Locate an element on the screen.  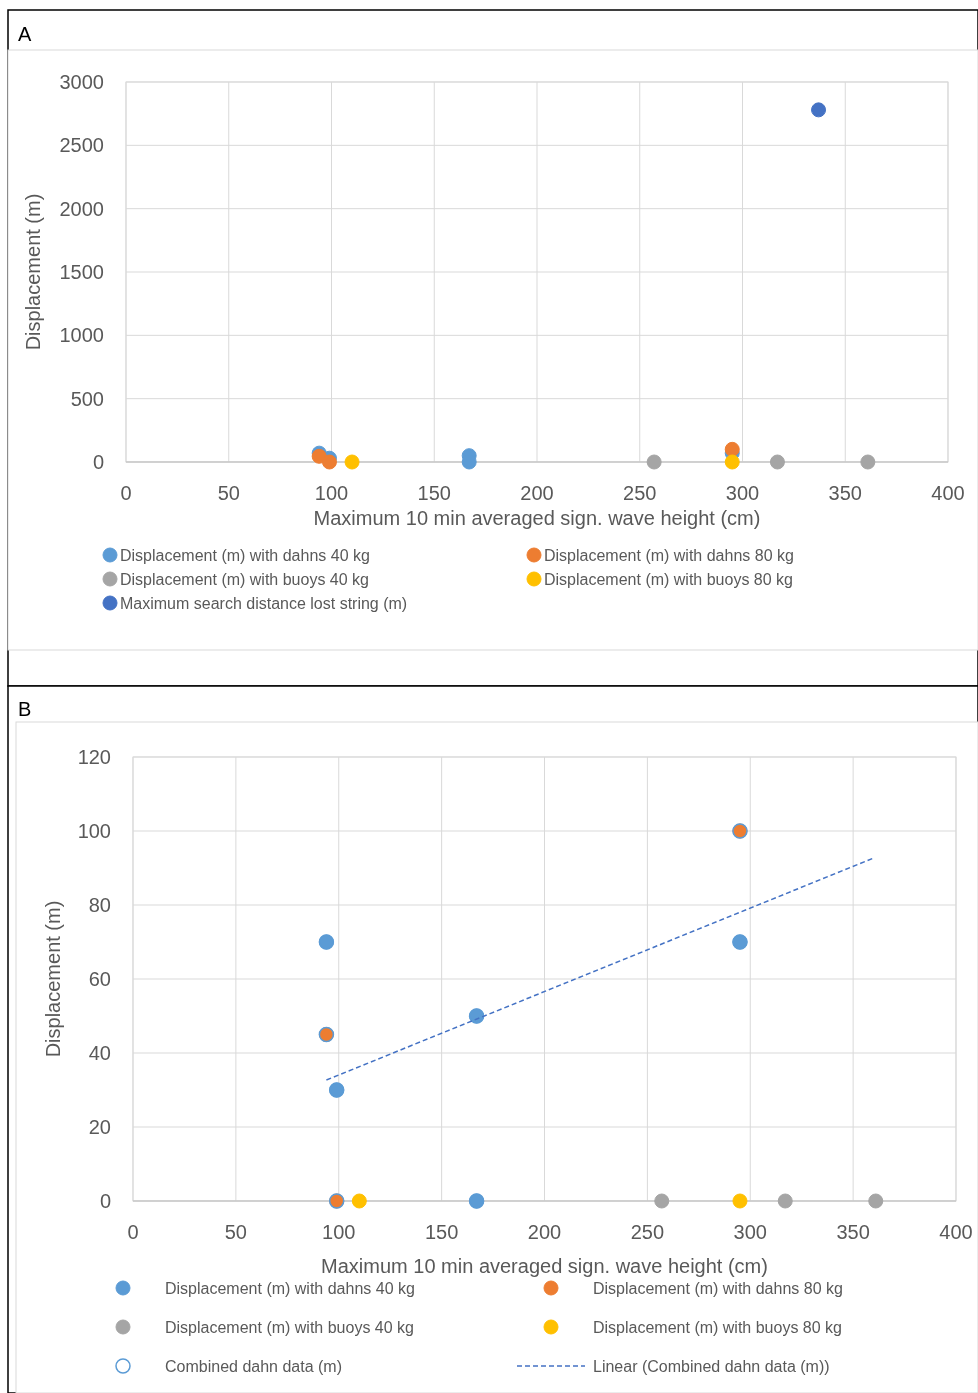
y-tick-label: 120 is located at coordinates (94, 757).